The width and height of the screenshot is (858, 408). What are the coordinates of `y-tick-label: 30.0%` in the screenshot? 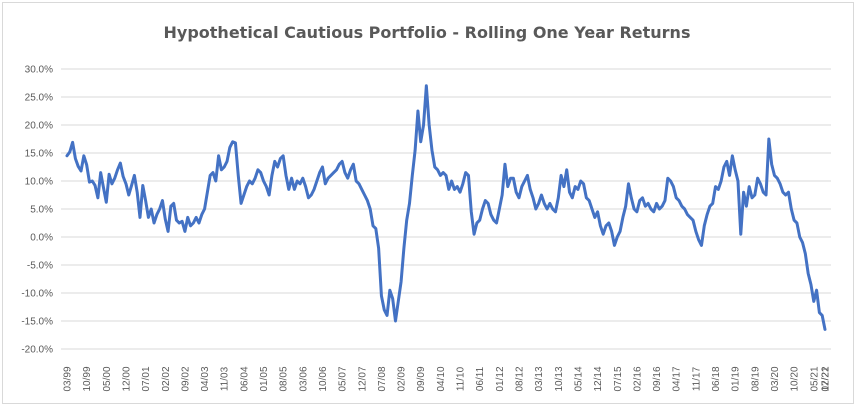 It's located at (39, 70).